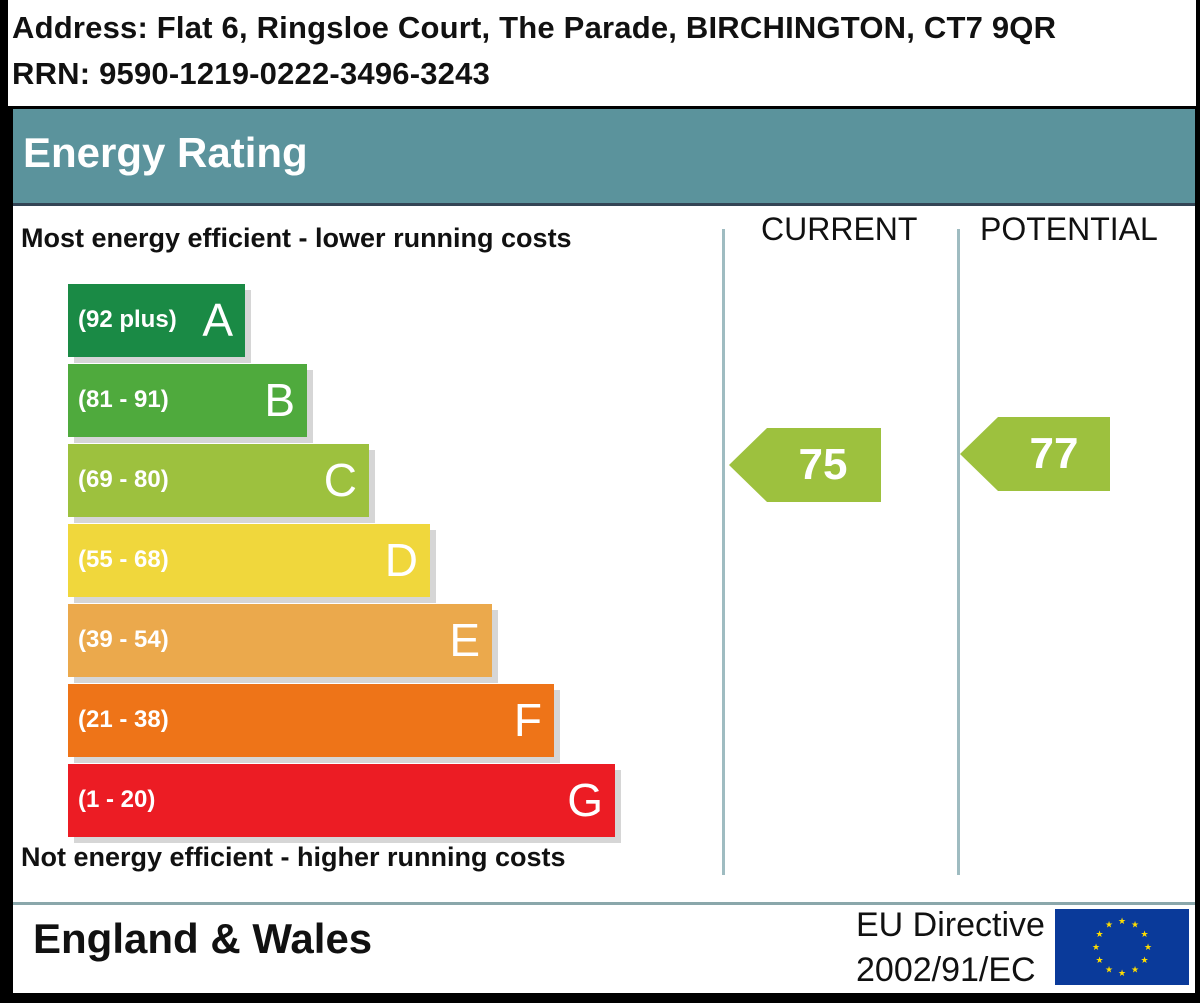  Describe the element at coordinates (585, 800) in the screenshot. I see `band-letter-label: G` at that location.